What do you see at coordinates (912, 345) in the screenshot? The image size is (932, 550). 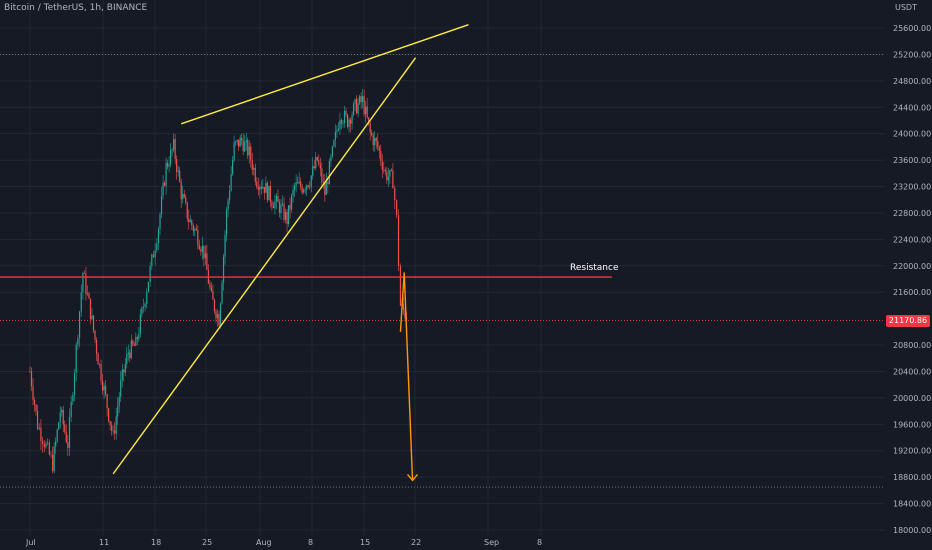 I see `y-tick-label: 20800.00` at bounding box center [912, 345].